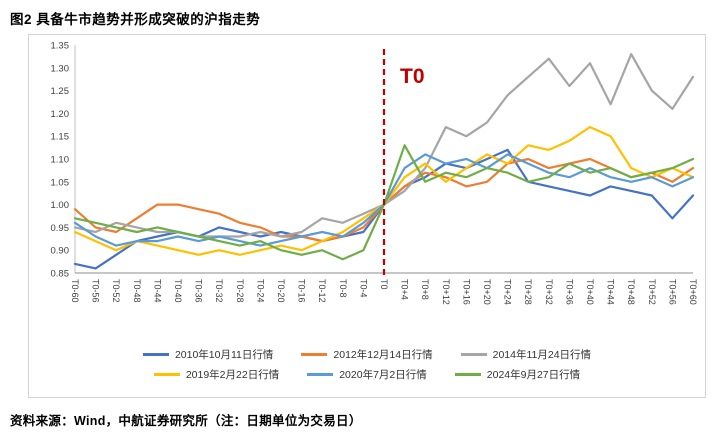  What do you see at coordinates (186, 421) in the screenshot?
I see `source-note: 资料来源：Wind，中航证券研究所（注：日期单位为交易日）` at bounding box center [186, 421].